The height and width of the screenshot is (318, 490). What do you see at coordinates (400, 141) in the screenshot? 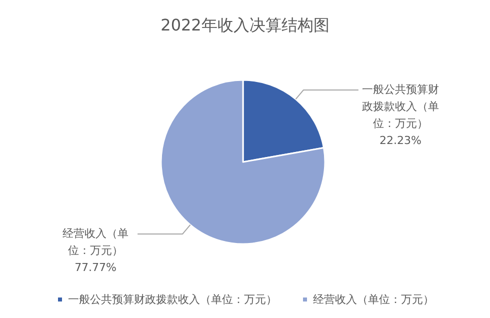
I see `data-label: 22.23%` at bounding box center [400, 141].